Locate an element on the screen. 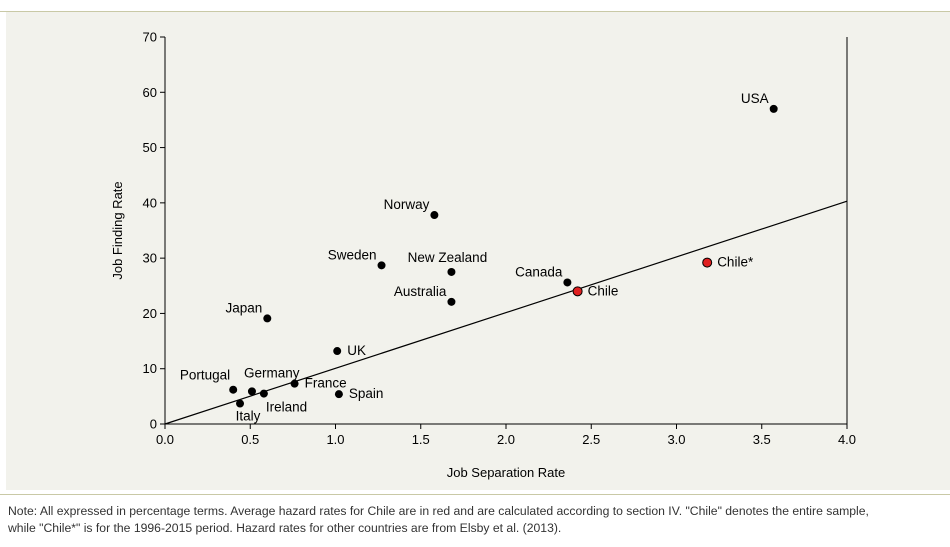  point-label: Australia is located at coordinates (420, 291).